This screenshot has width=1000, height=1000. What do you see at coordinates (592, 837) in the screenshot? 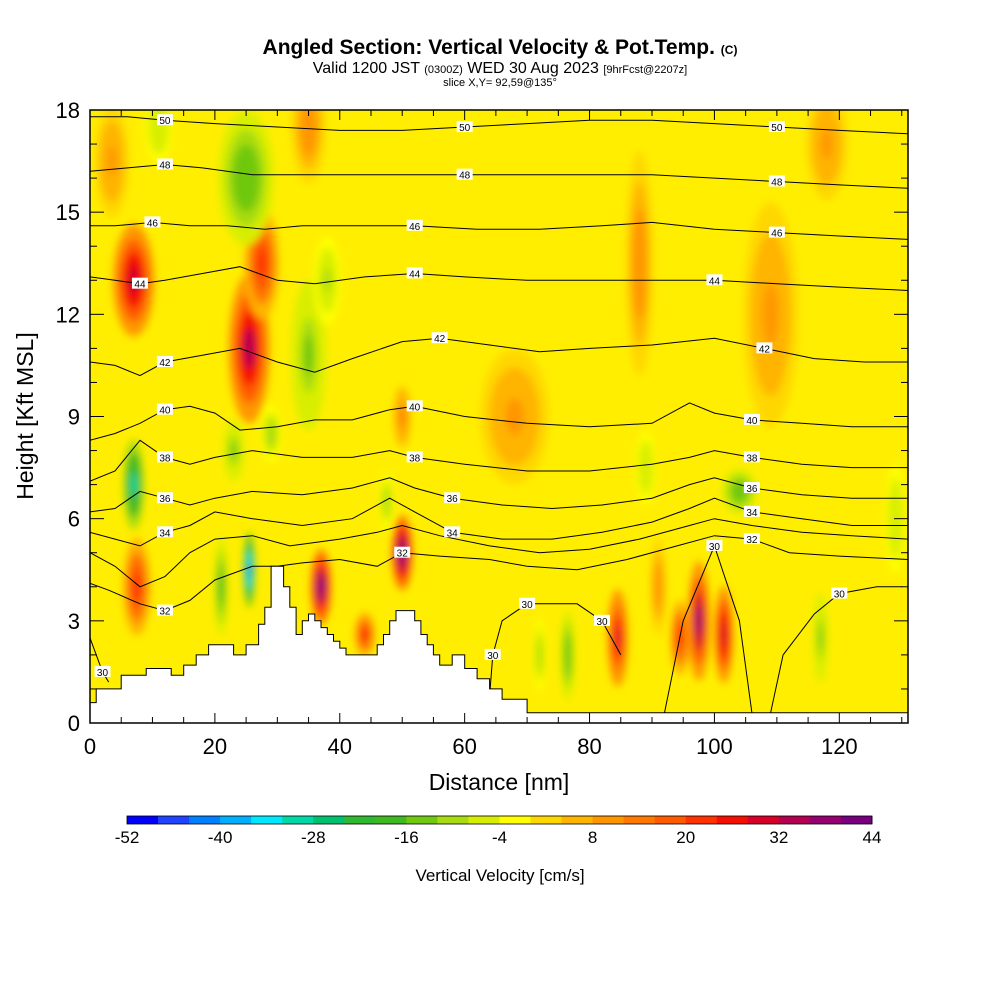
I see `colorbar-tick-label: 8` at bounding box center [592, 837].